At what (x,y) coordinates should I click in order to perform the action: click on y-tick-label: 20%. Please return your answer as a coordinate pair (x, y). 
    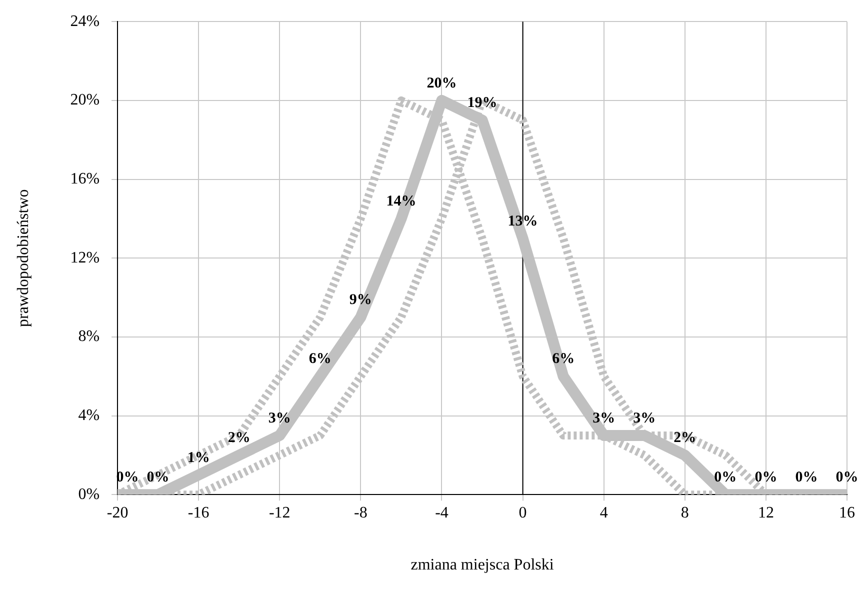
    Looking at the image, I should click on (85, 100).